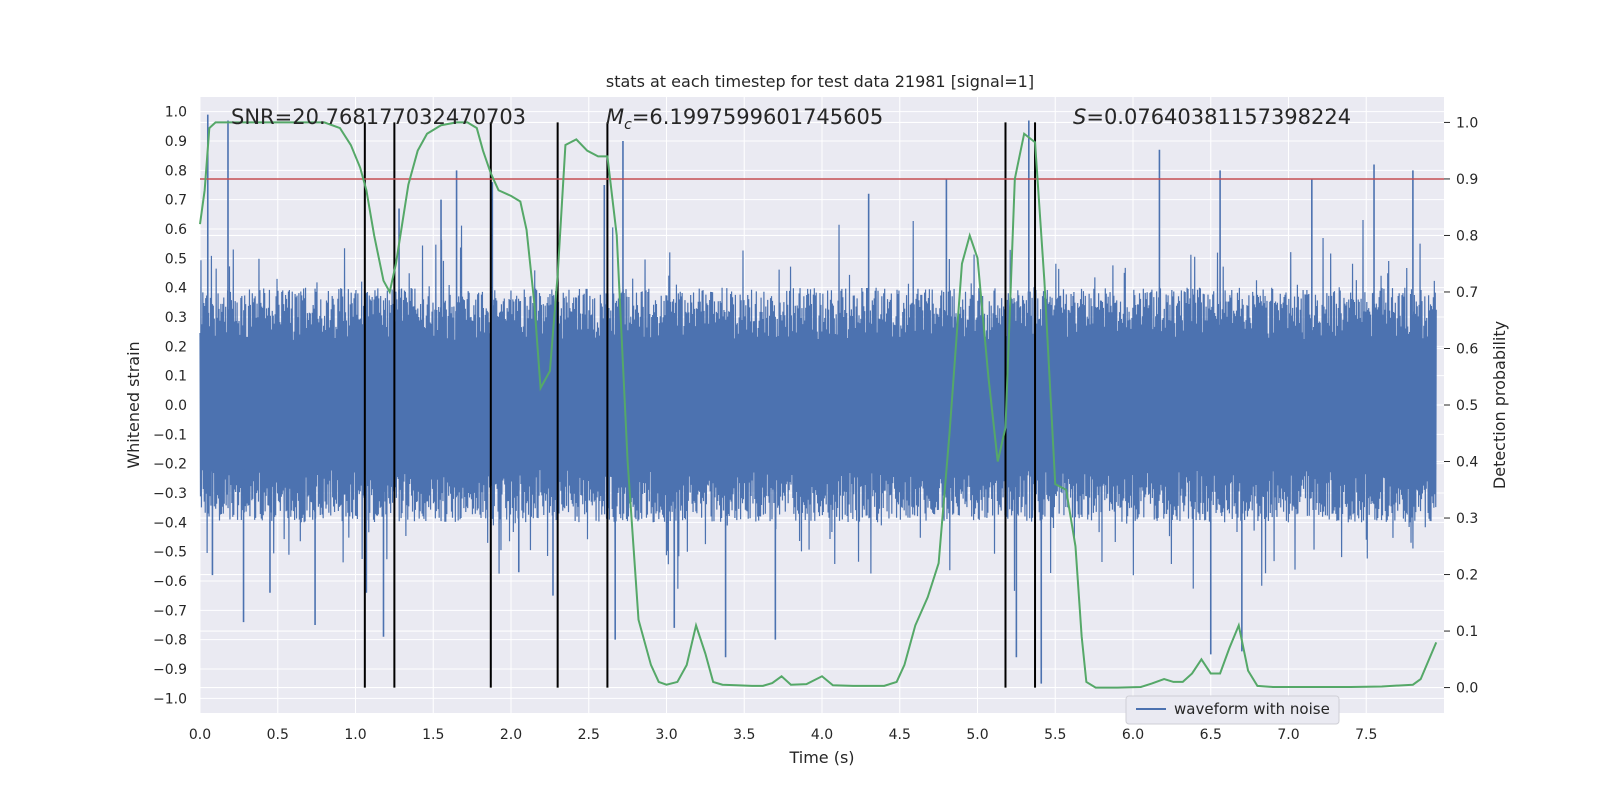 This screenshot has width=1600, height=800. Describe the element at coordinates (176, 406) in the screenshot. I see `y-tick-label: 0.0` at that location.